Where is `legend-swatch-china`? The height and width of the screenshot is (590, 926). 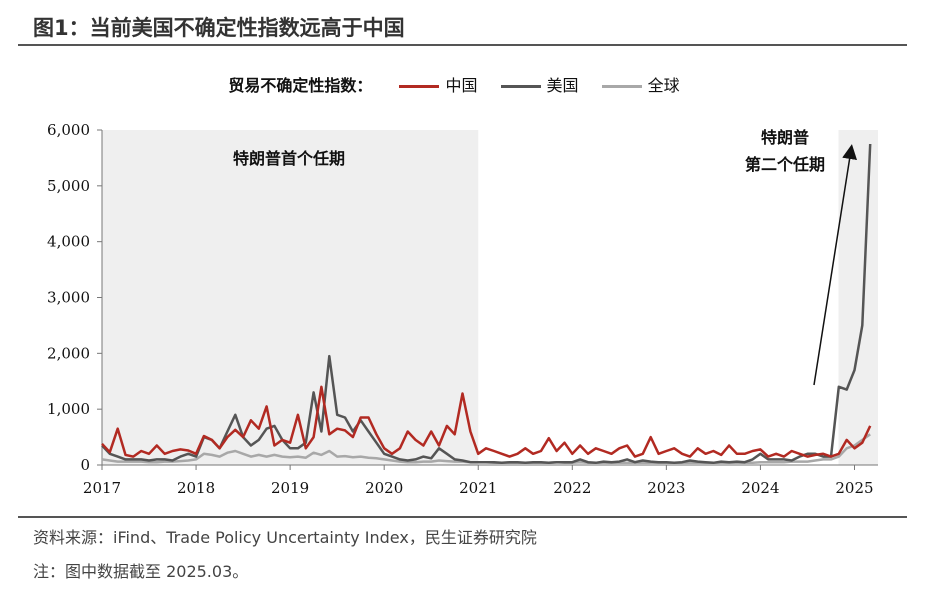
legend-swatch-china is located at coordinates (419, 86).